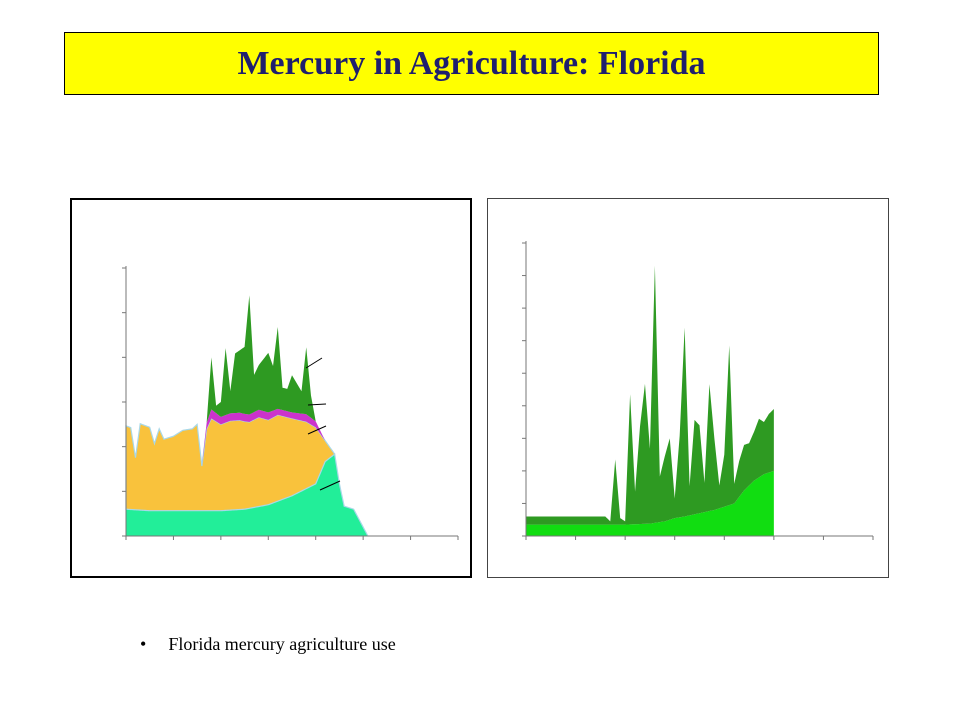 The height and width of the screenshot is (720, 960). I want to click on title-banner: Mercury in Agriculture: Florida, so click(471, 63).